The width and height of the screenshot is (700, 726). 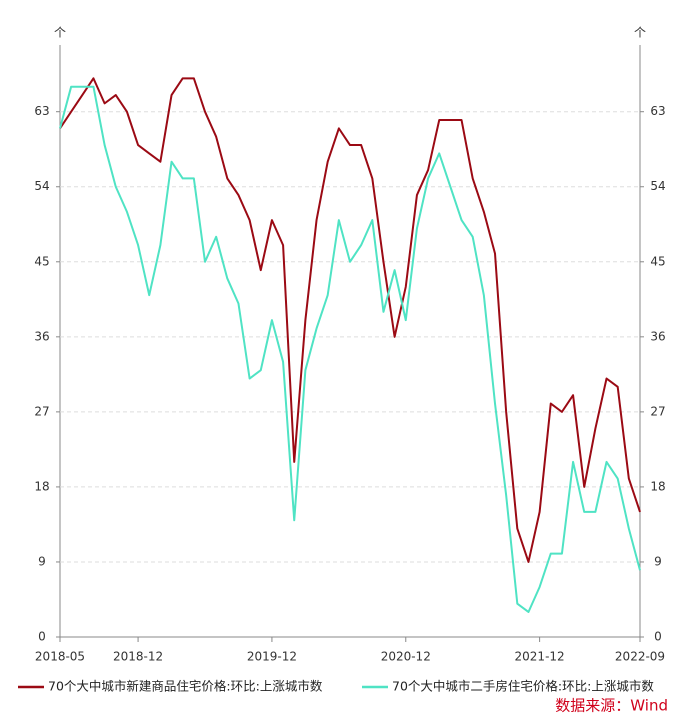 I want to click on y-unit: 个, so click(x=60, y=33).